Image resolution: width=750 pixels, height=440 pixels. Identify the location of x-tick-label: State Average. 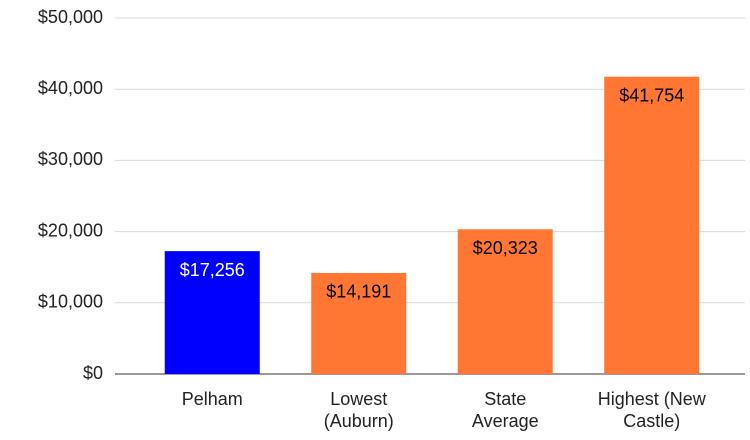
(505, 410).